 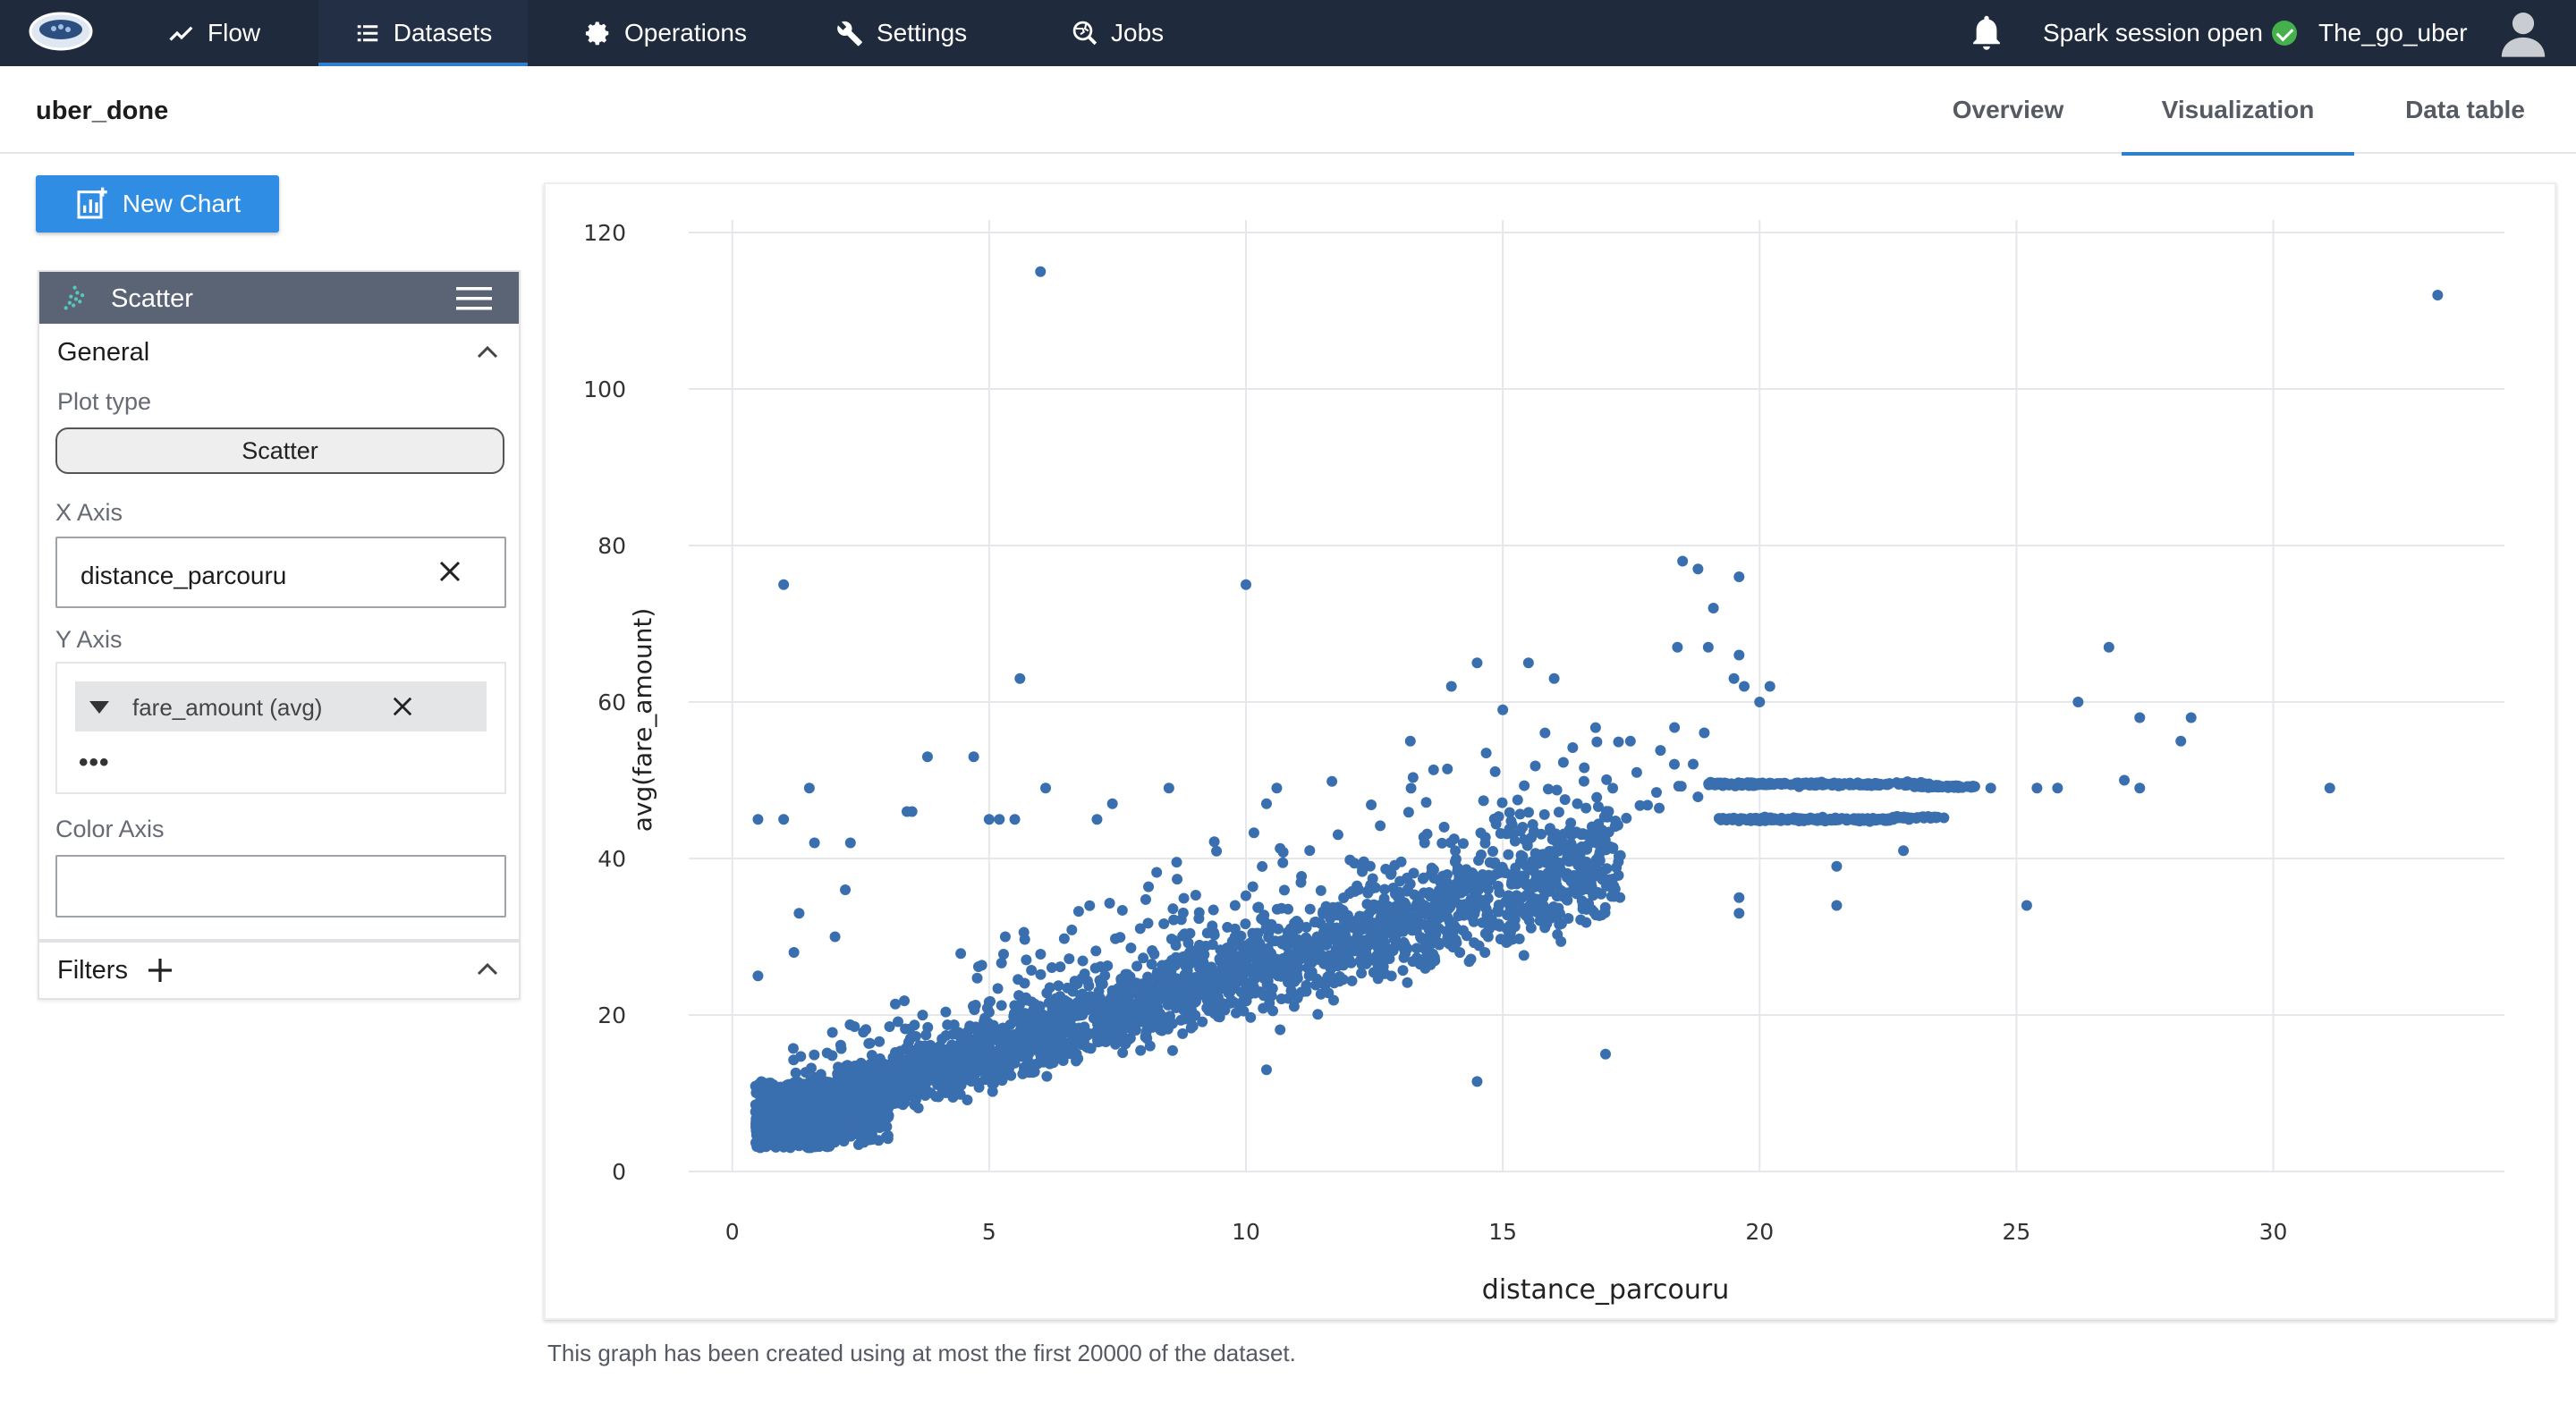 I want to click on nav-jobs-label: Jobs, so click(x=1138, y=33).